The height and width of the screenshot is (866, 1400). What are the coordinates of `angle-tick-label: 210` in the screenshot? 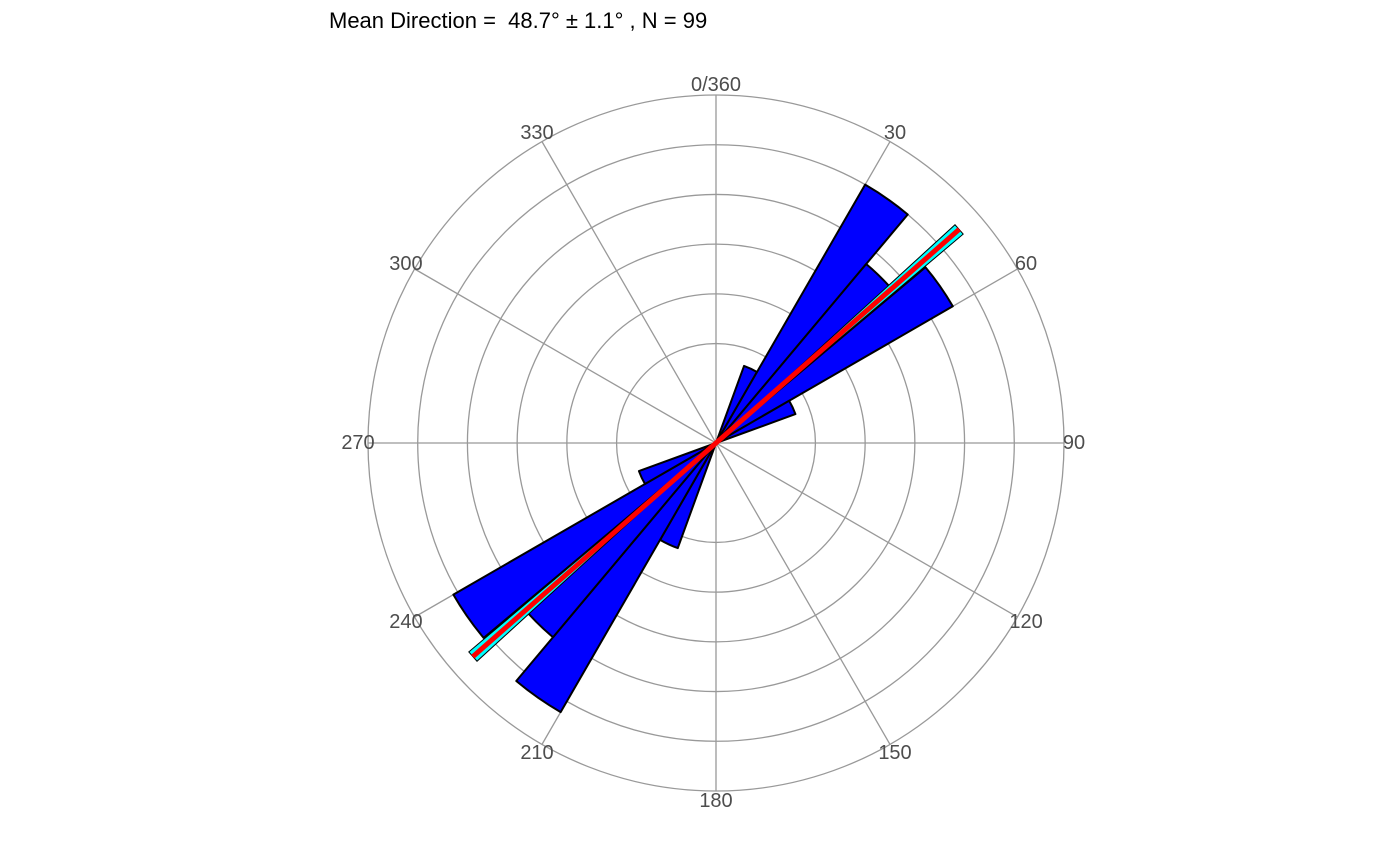 It's located at (536, 753).